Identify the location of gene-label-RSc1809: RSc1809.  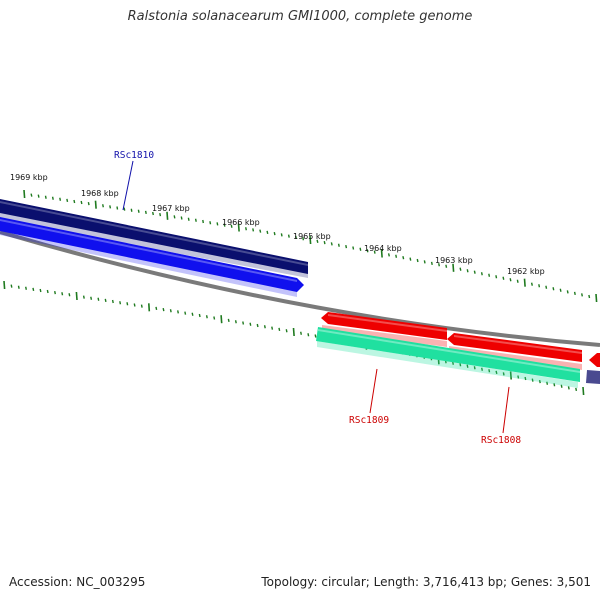
(369, 420).